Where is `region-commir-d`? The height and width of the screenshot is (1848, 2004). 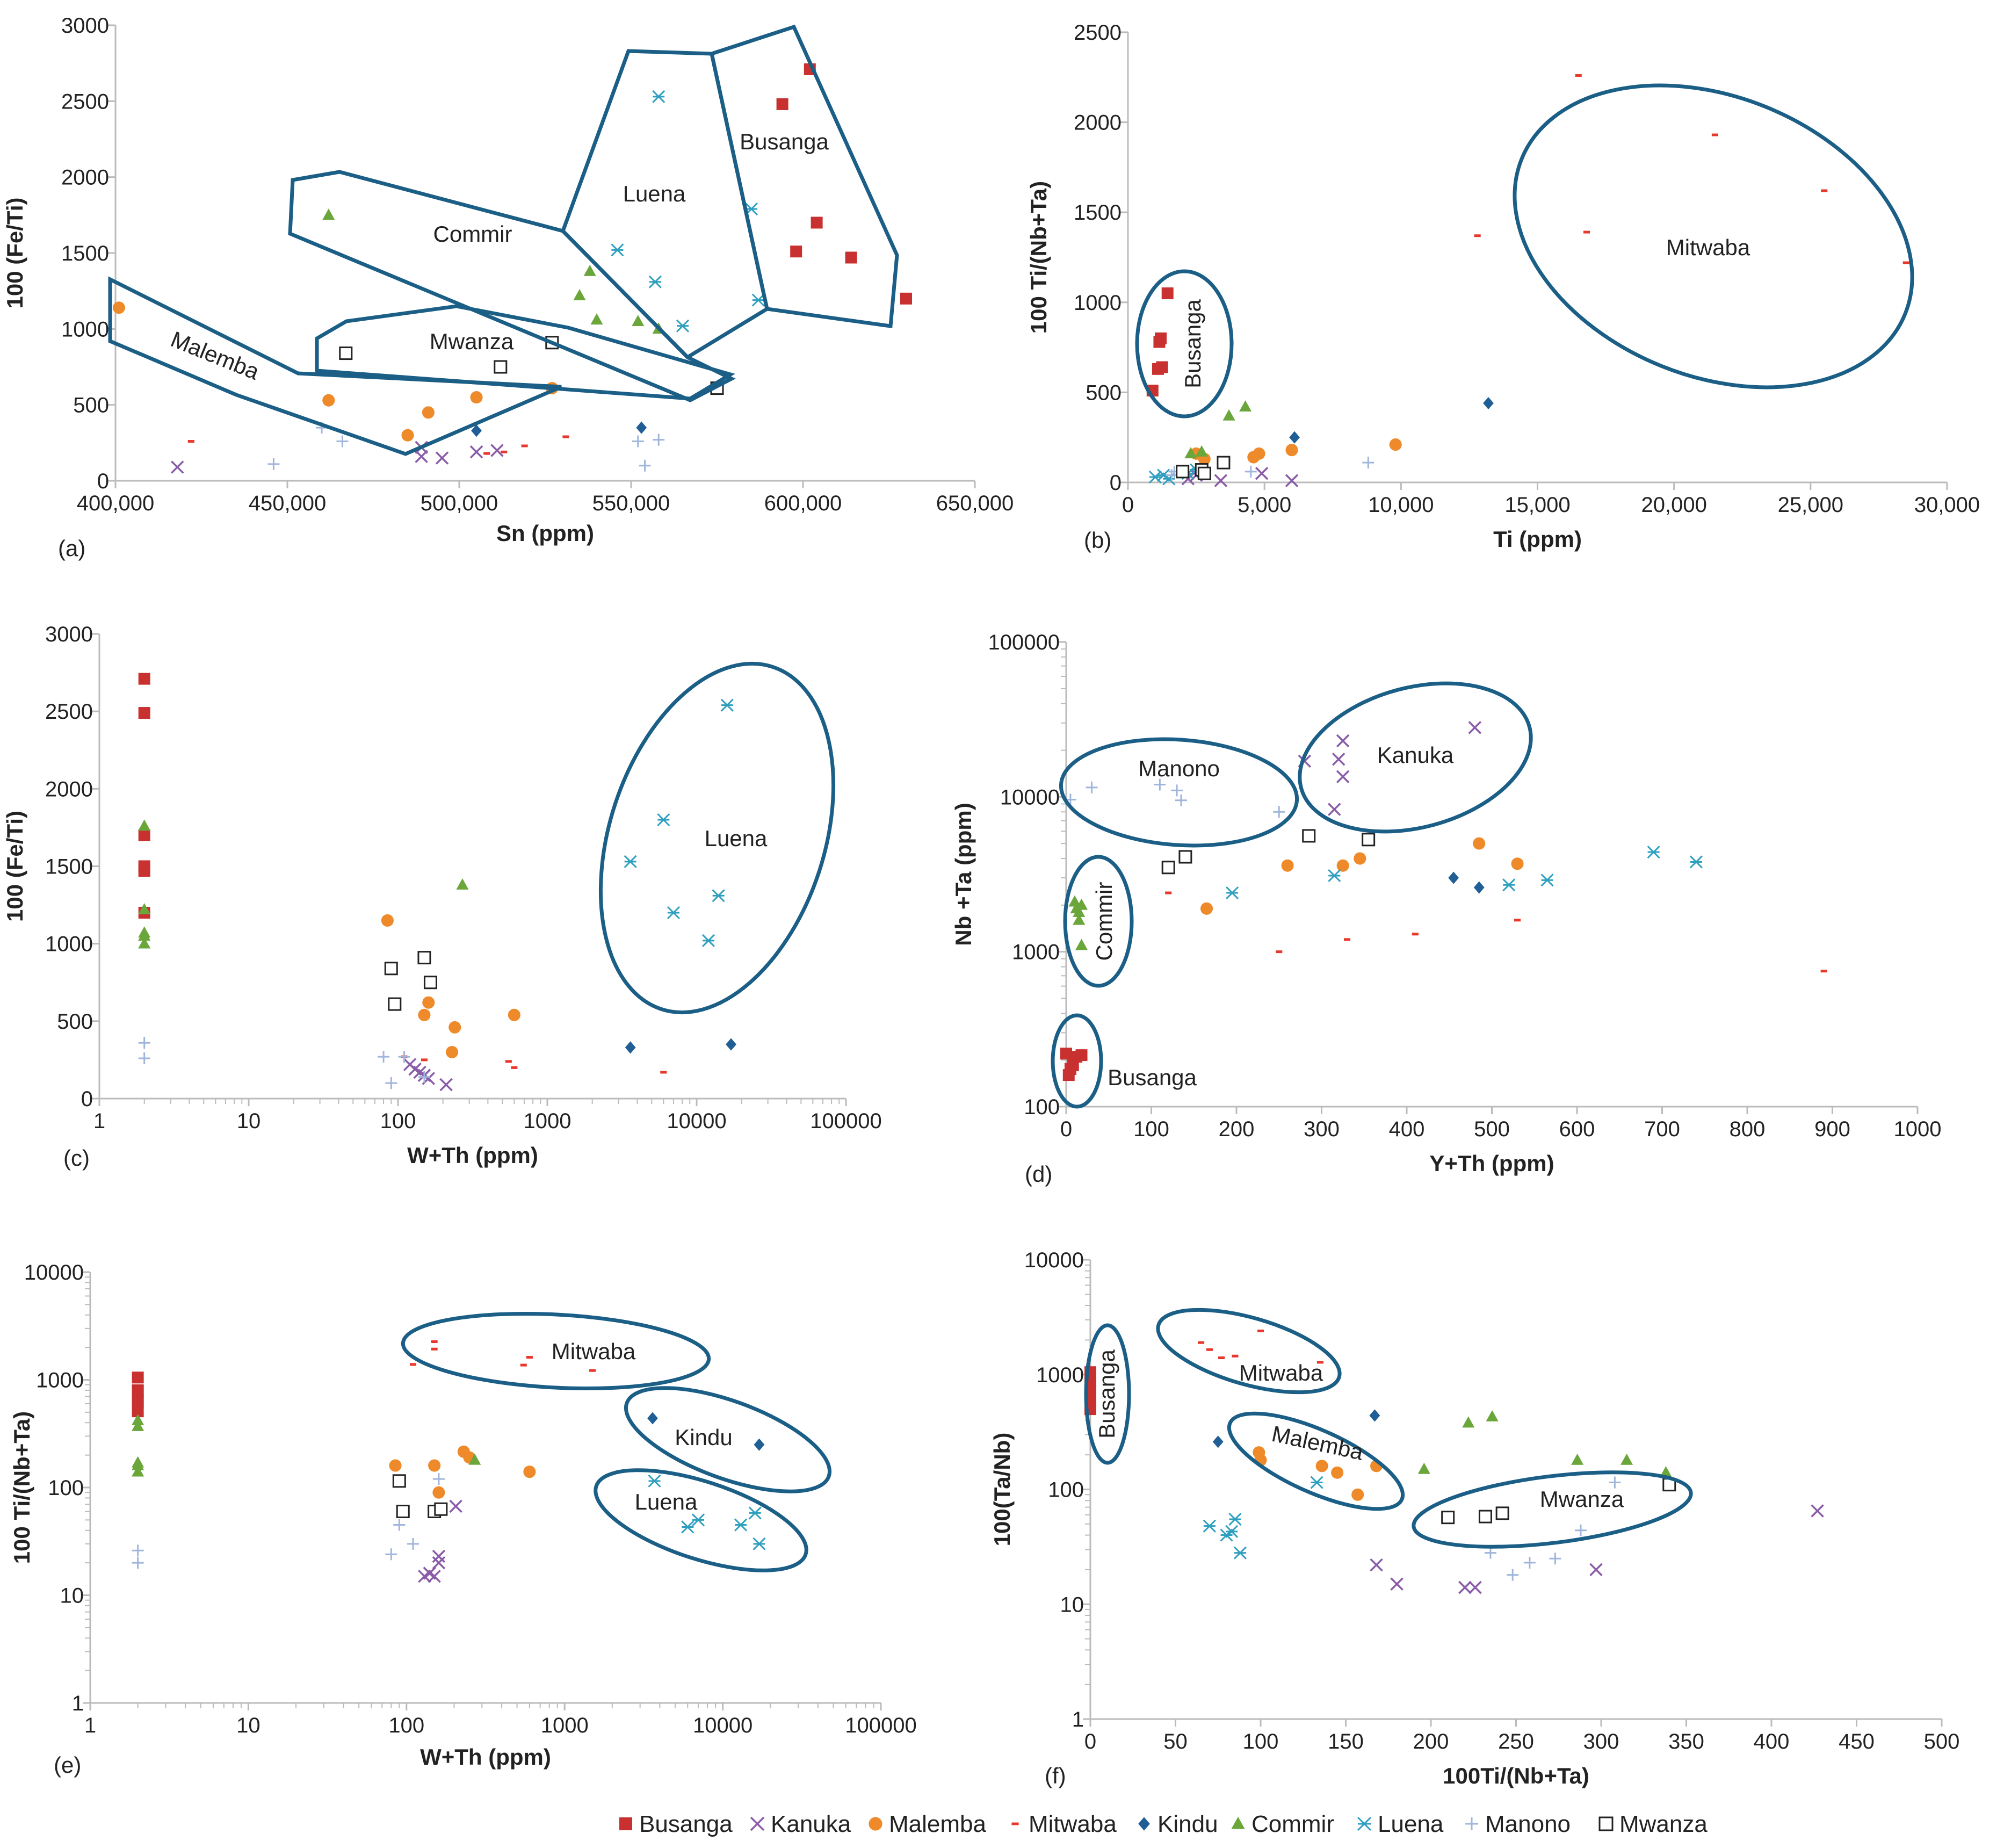 region-commir-d is located at coordinates (1098, 921).